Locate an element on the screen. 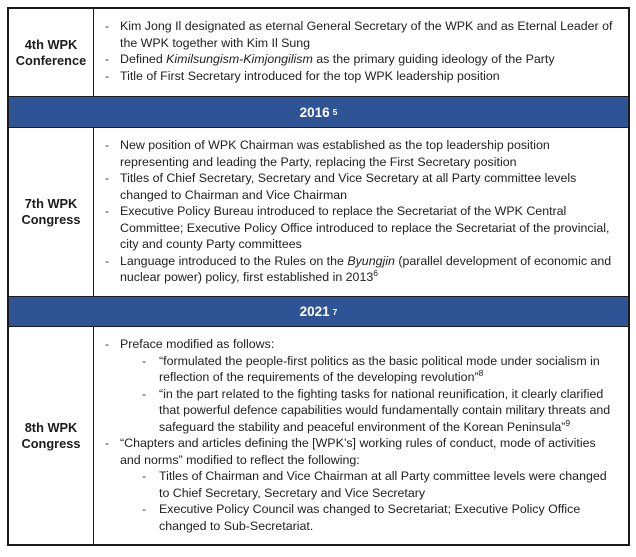  bullet-item: - Preface modified as follows: is located at coordinates (354, 344).